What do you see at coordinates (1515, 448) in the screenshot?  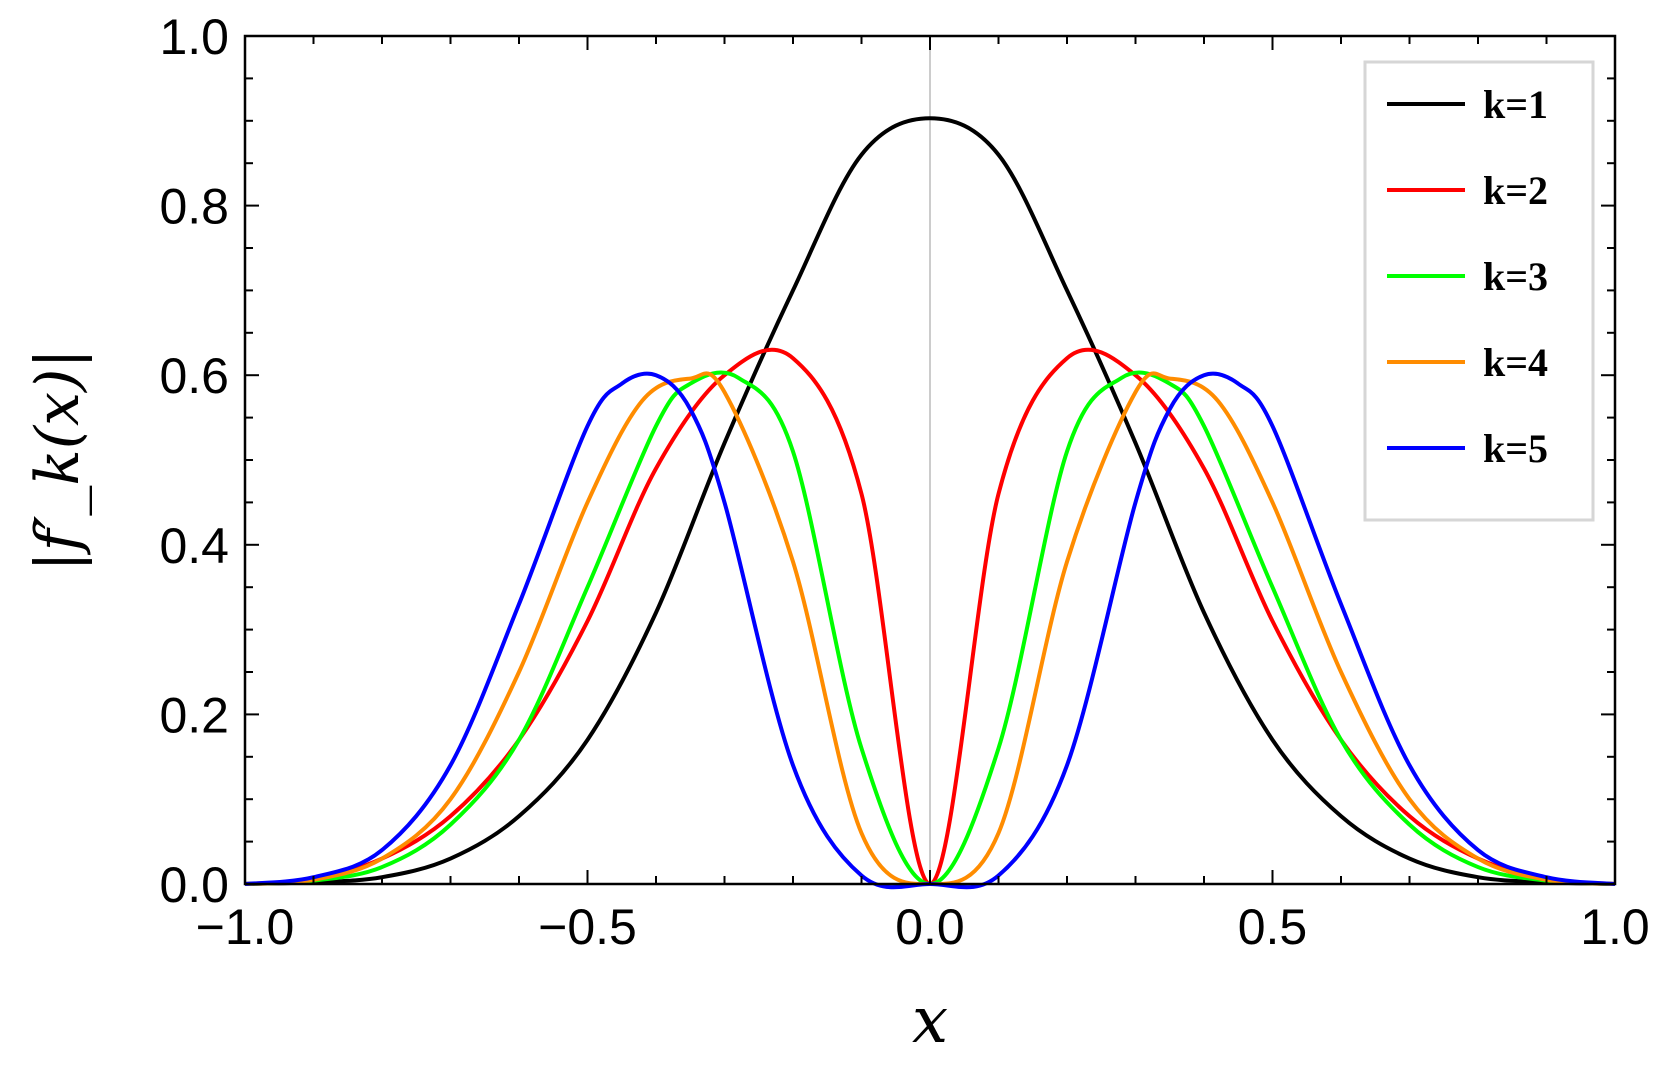 I see `legend-label-k5: k=5` at bounding box center [1515, 448].